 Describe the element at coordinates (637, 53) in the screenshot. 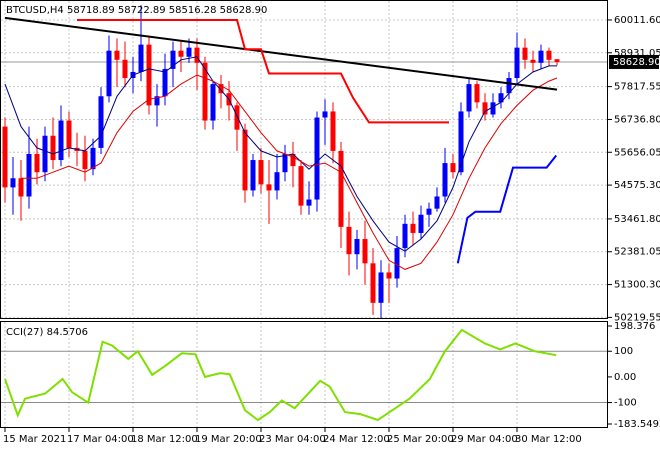

I see `y-tick-label: 58931.05` at that location.